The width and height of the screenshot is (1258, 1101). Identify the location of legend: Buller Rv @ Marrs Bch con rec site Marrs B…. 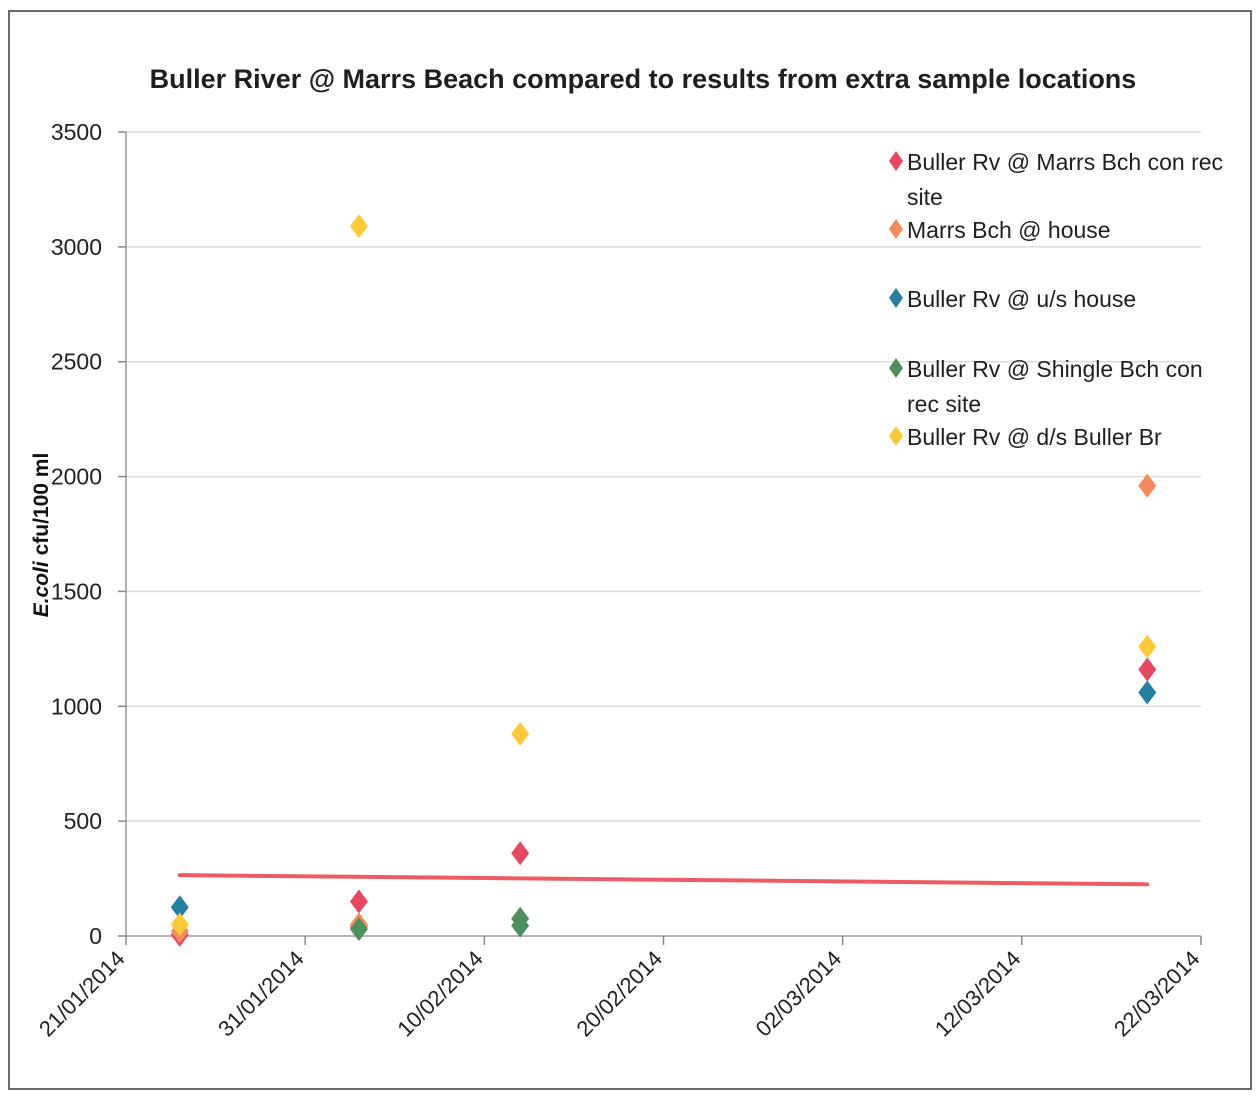
(1056, 299).